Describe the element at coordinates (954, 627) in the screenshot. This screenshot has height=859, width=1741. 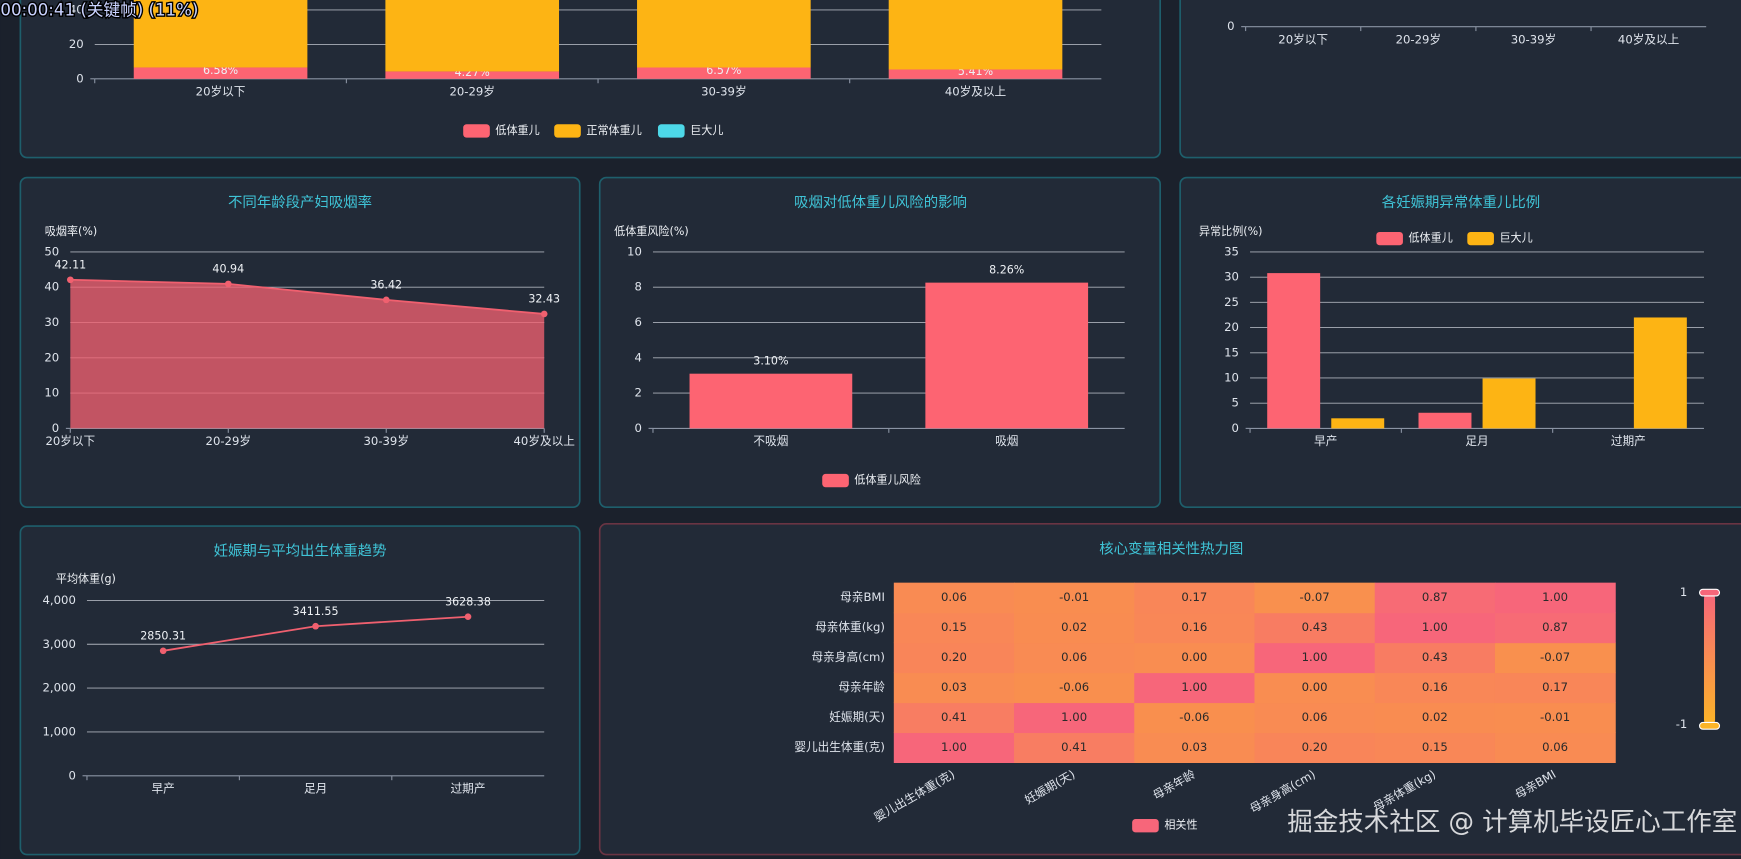
I see `cell-label: 0.15` at that location.